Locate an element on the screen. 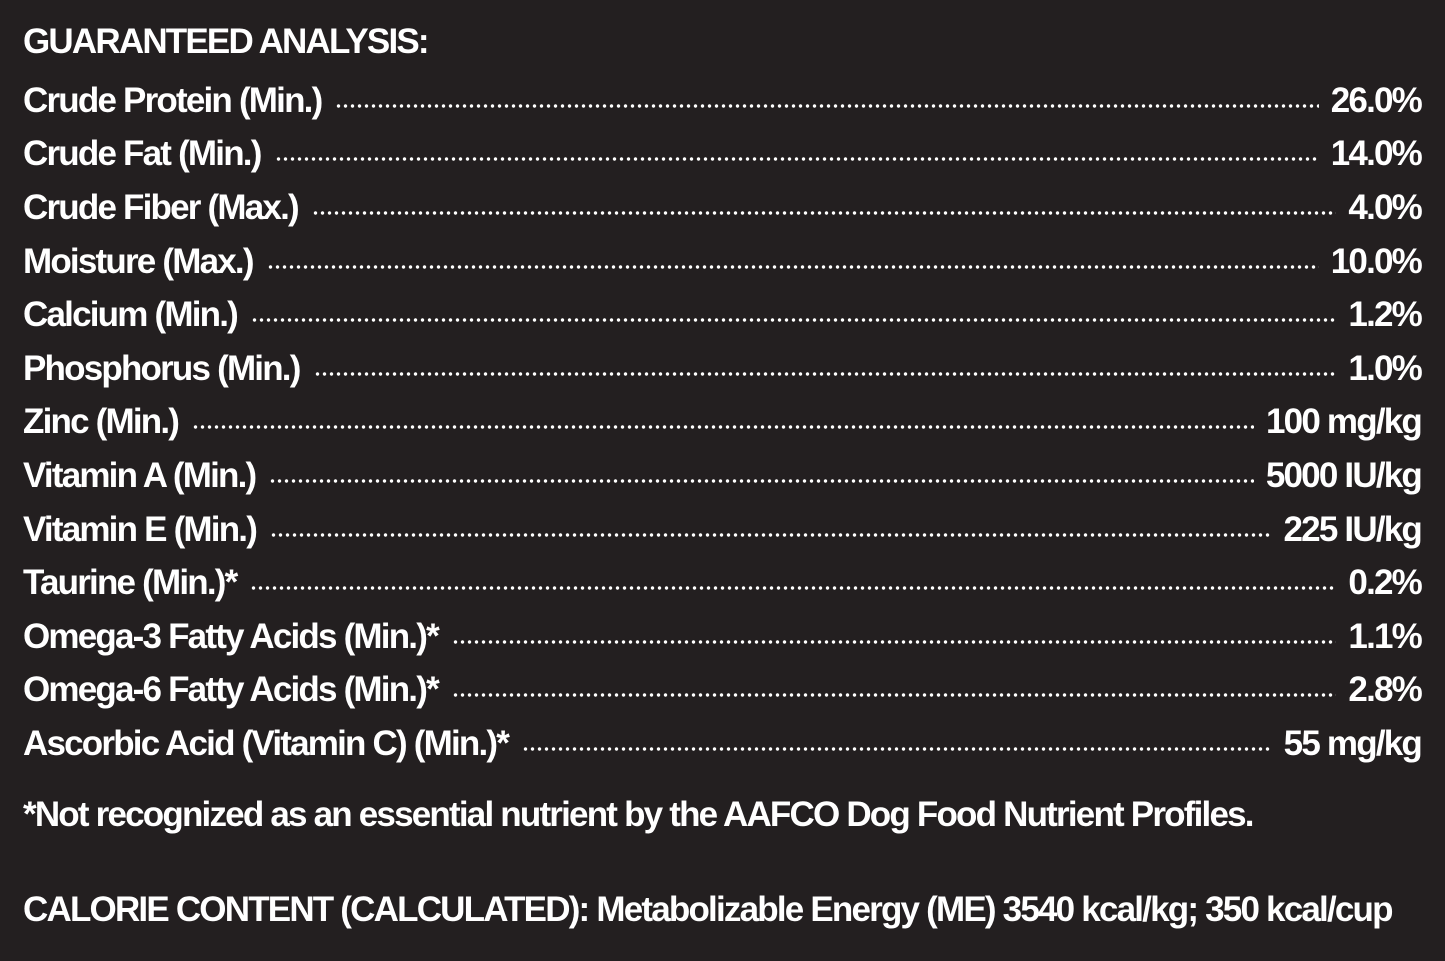 The height and width of the screenshot is (961, 1445). nutrient-label: Zinc (Min.) is located at coordinates (101, 422).